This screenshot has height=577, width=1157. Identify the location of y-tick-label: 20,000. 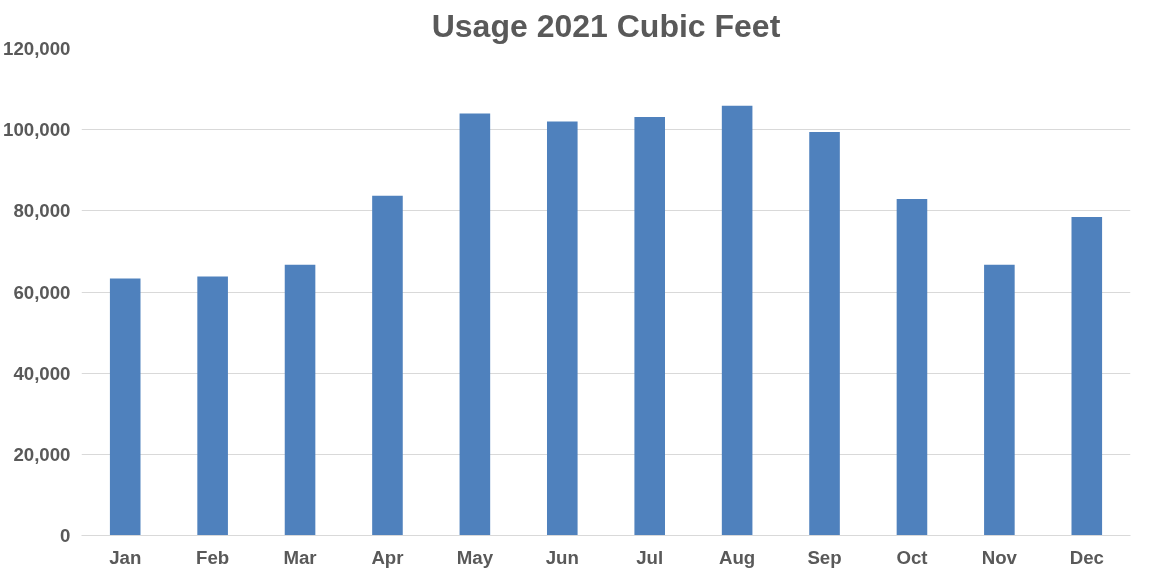
(42, 454).